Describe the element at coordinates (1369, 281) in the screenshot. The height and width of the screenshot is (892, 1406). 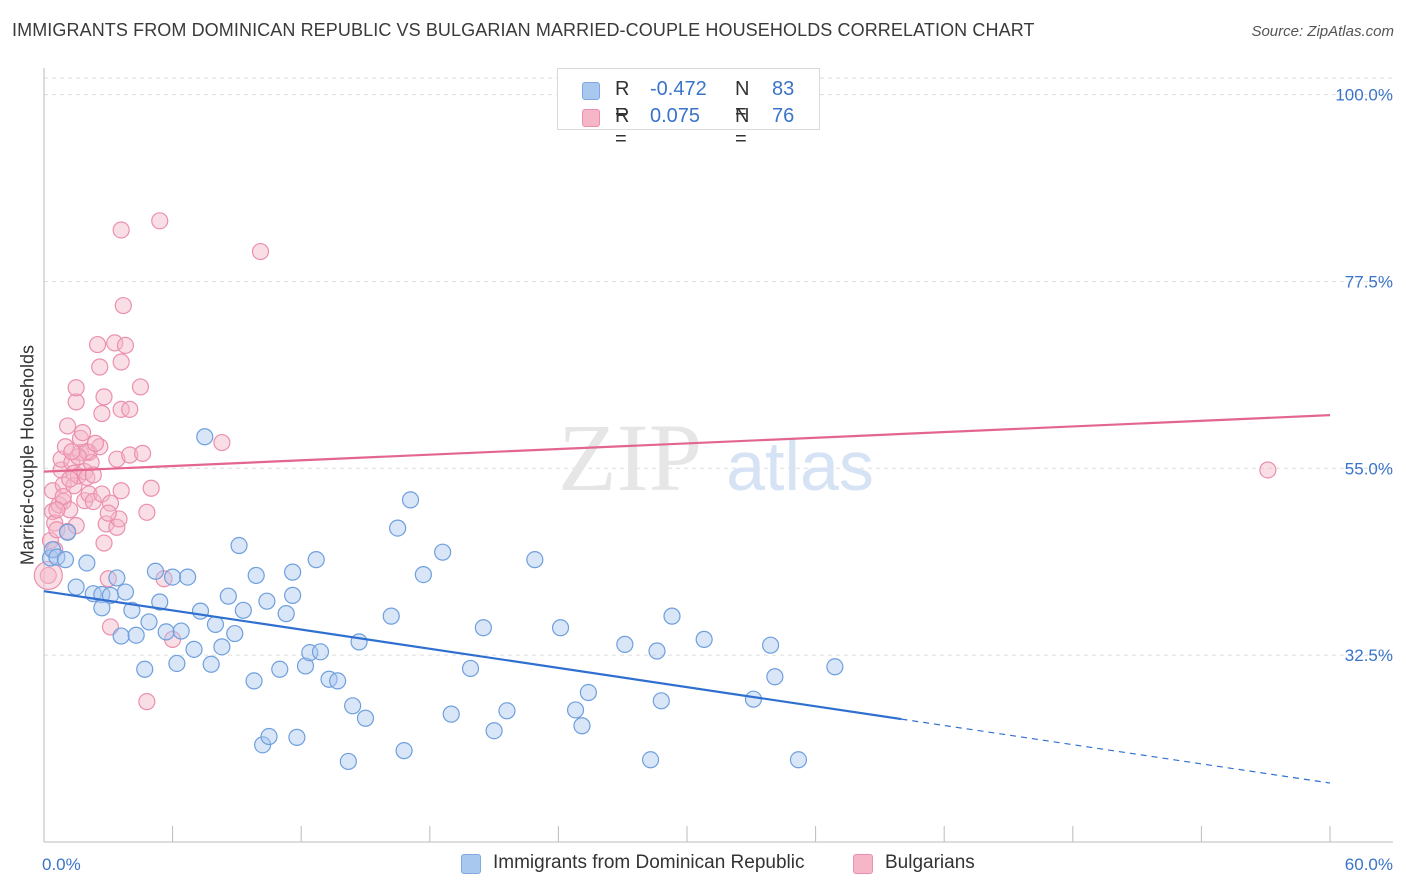
I see `y-tick-label: 77.5%` at that location.